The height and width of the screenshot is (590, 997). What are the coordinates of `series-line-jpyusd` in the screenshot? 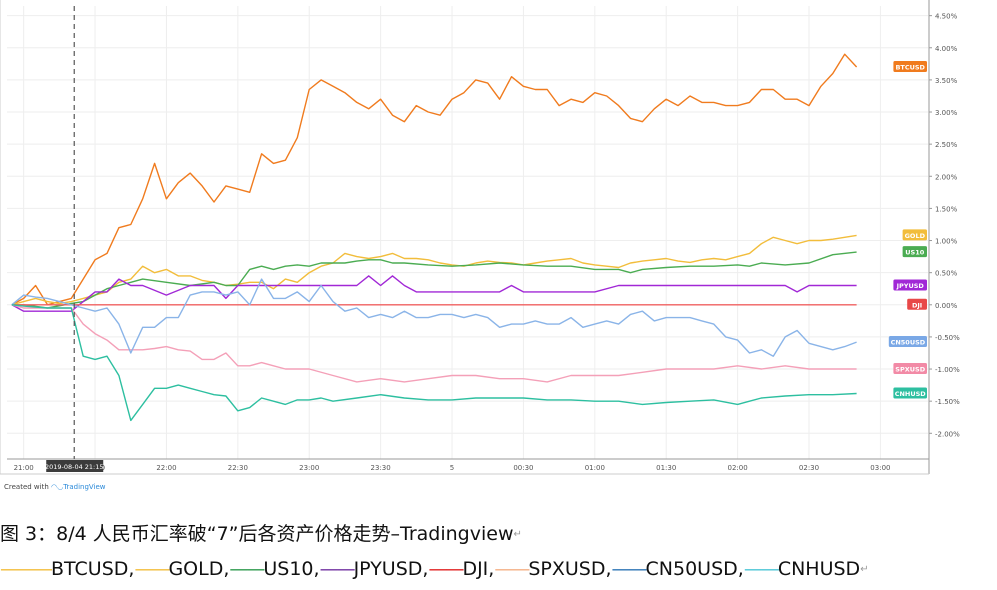 It's located at (434, 293).